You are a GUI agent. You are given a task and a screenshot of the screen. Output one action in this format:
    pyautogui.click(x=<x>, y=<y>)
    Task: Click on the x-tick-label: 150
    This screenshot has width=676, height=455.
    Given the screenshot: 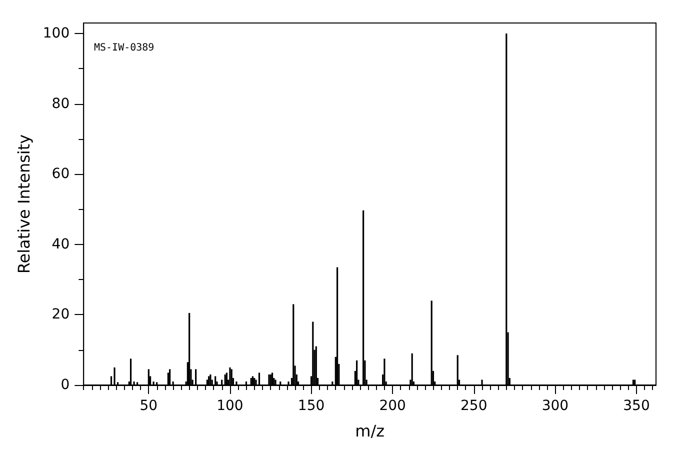 What is the action you would take?
    pyautogui.click(x=311, y=406)
    